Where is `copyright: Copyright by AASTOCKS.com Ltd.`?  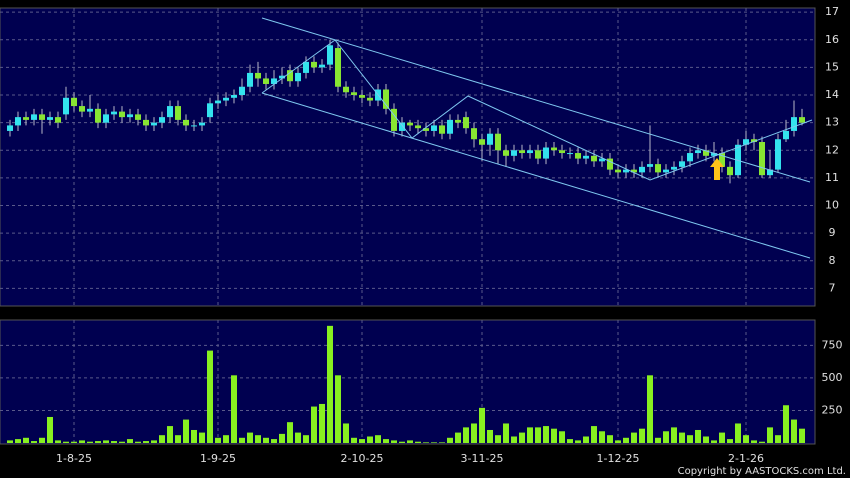 copyright: Copyright by AASTOCKS.com Ltd. is located at coordinates (762, 471).